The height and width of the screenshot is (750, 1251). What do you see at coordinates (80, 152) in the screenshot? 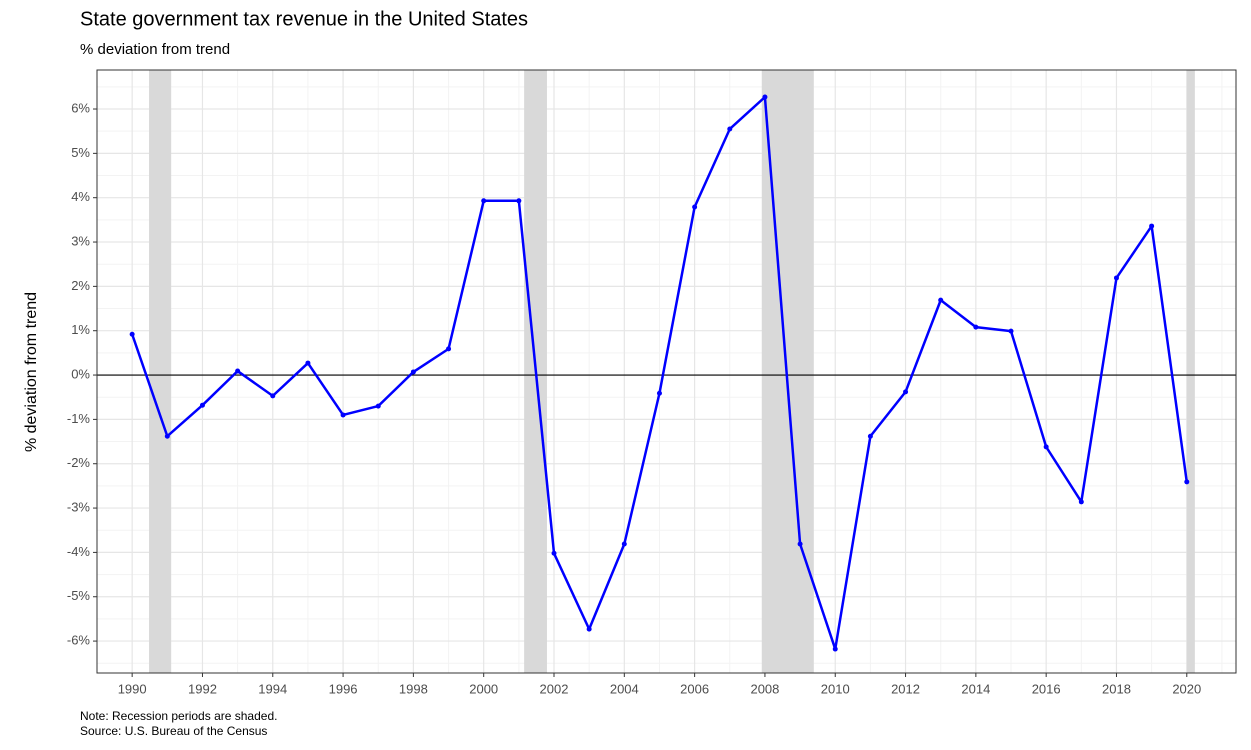
I see `y-tick-label: 5%` at bounding box center [80, 152].